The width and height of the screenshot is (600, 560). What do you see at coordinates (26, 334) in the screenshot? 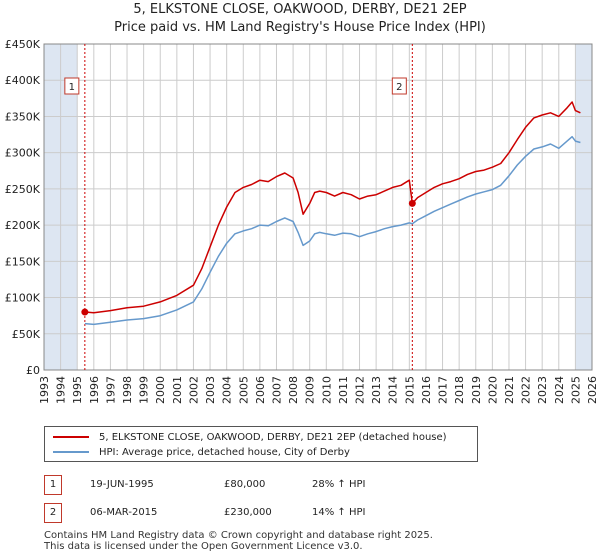
I see `y-tick-label: £50K` at bounding box center [26, 334].